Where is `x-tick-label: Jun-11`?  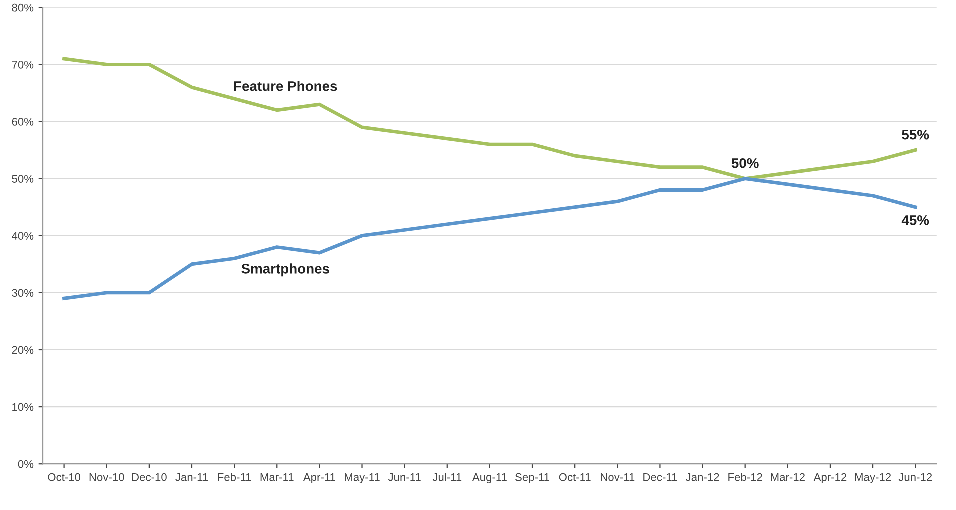
x-tick-label: Jun-11 is located at coordinates (404, 478).